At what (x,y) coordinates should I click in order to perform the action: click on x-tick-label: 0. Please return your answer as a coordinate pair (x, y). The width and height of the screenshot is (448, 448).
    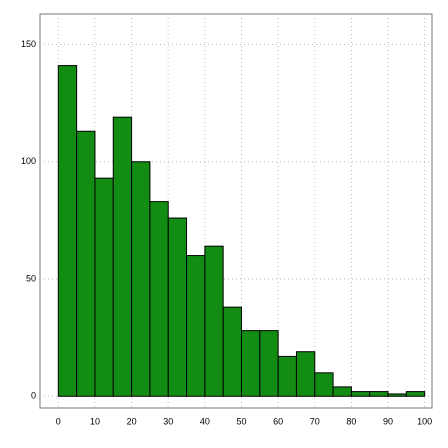
    Looking at the image, I should click on (58, 421).